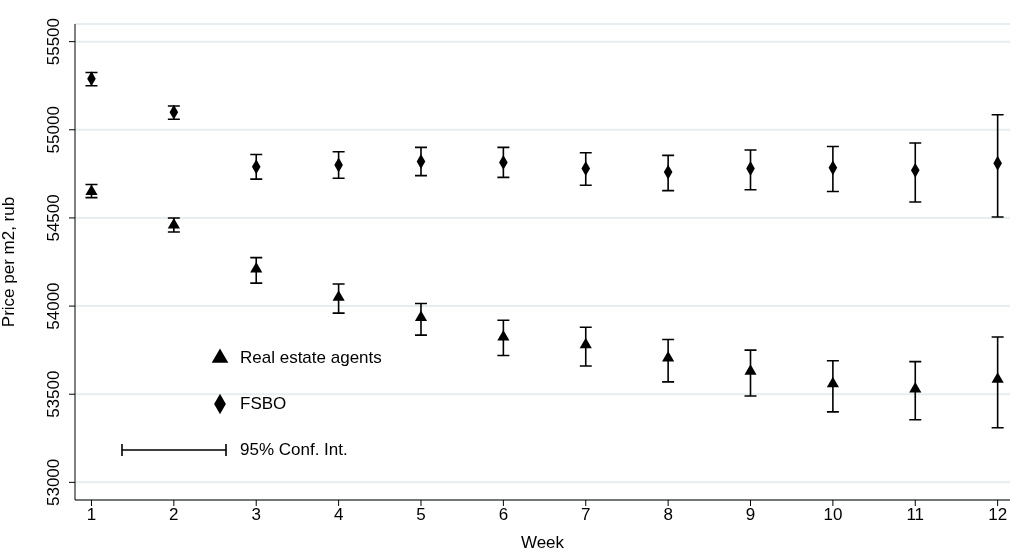  Describe the element at coordinates (91, 515) in the screenshot. I see `x-tick-label: 1` at that location.